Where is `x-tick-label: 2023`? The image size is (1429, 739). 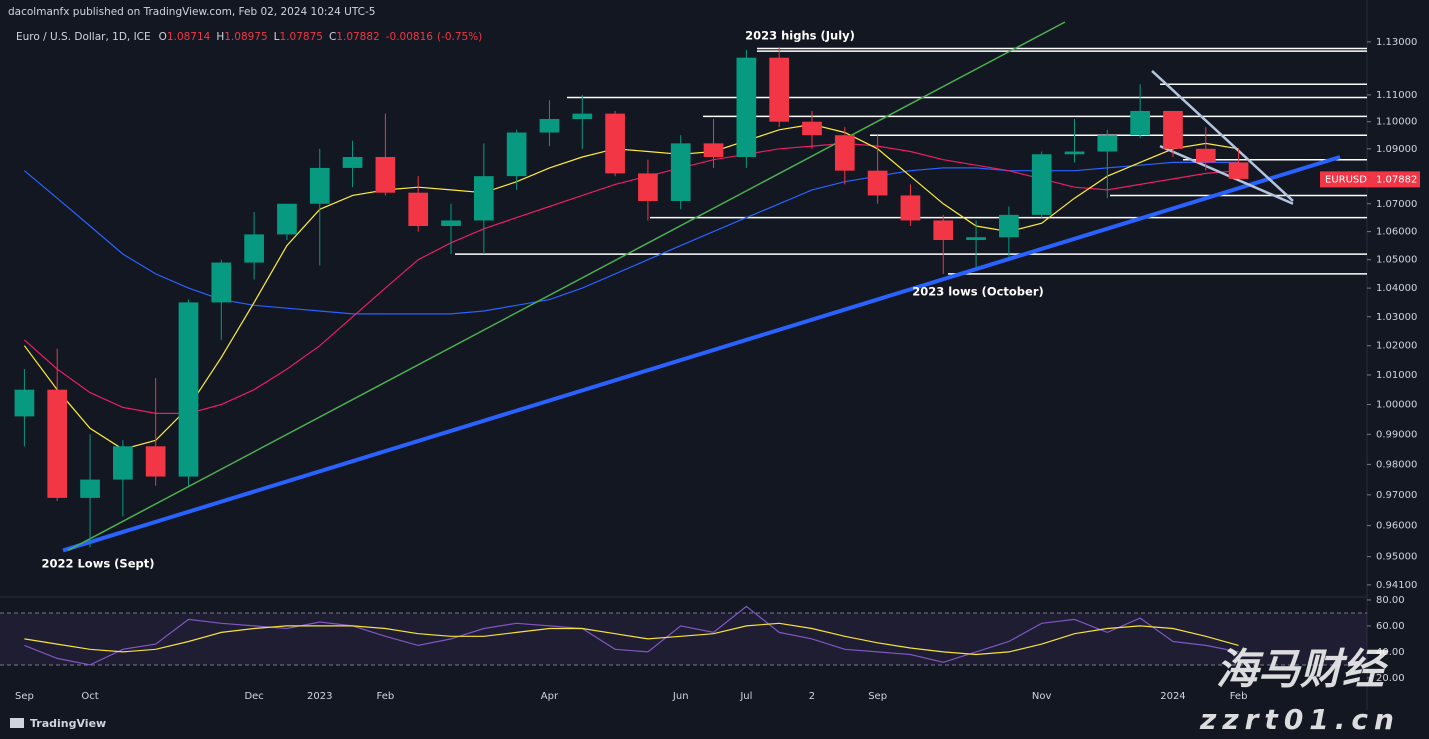 x-tick-label: 2023 is located at coordinates (319, 696).